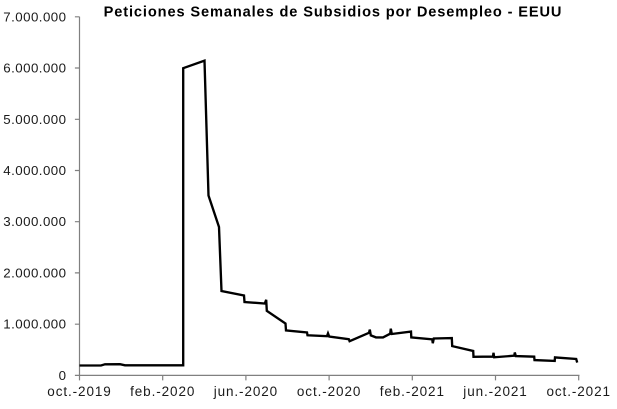  I want to click on svg-text: oct.-2021, so click(579, 391).